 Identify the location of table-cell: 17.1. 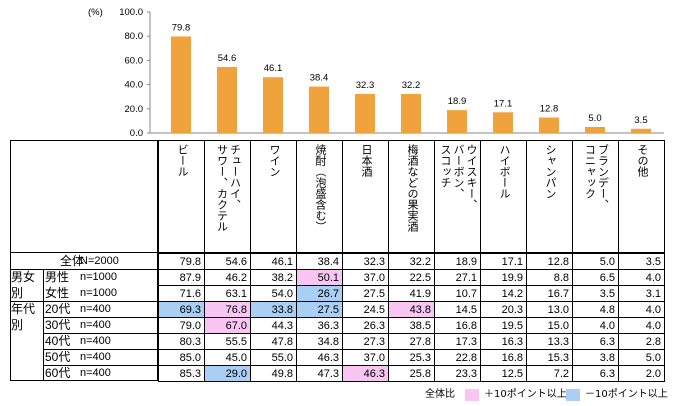
(503, 261).